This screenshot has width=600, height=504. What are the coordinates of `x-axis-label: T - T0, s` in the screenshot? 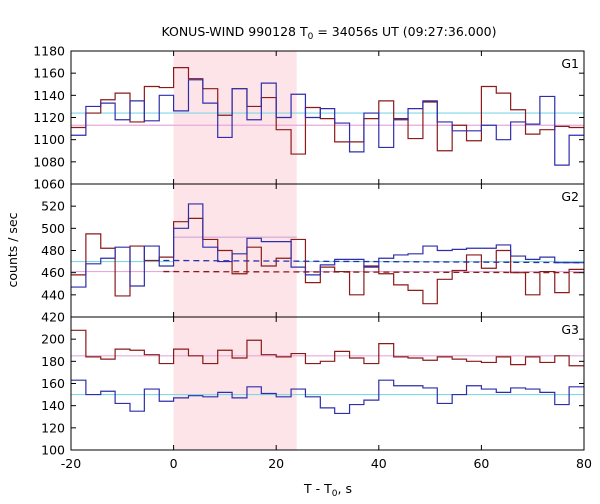 It's located at (327, 490).